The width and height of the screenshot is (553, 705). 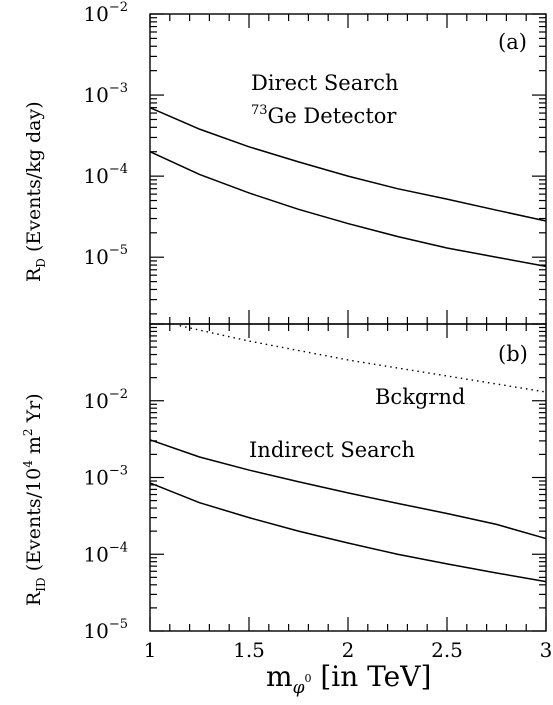 What do you see at coordinates (348, 650) in the screenshot?
I see `x-tick-label: 2` at bounding box center [348, 650].